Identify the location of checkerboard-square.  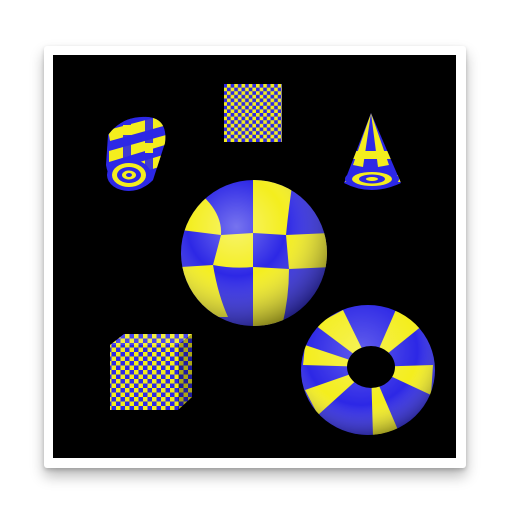
(253, 113).